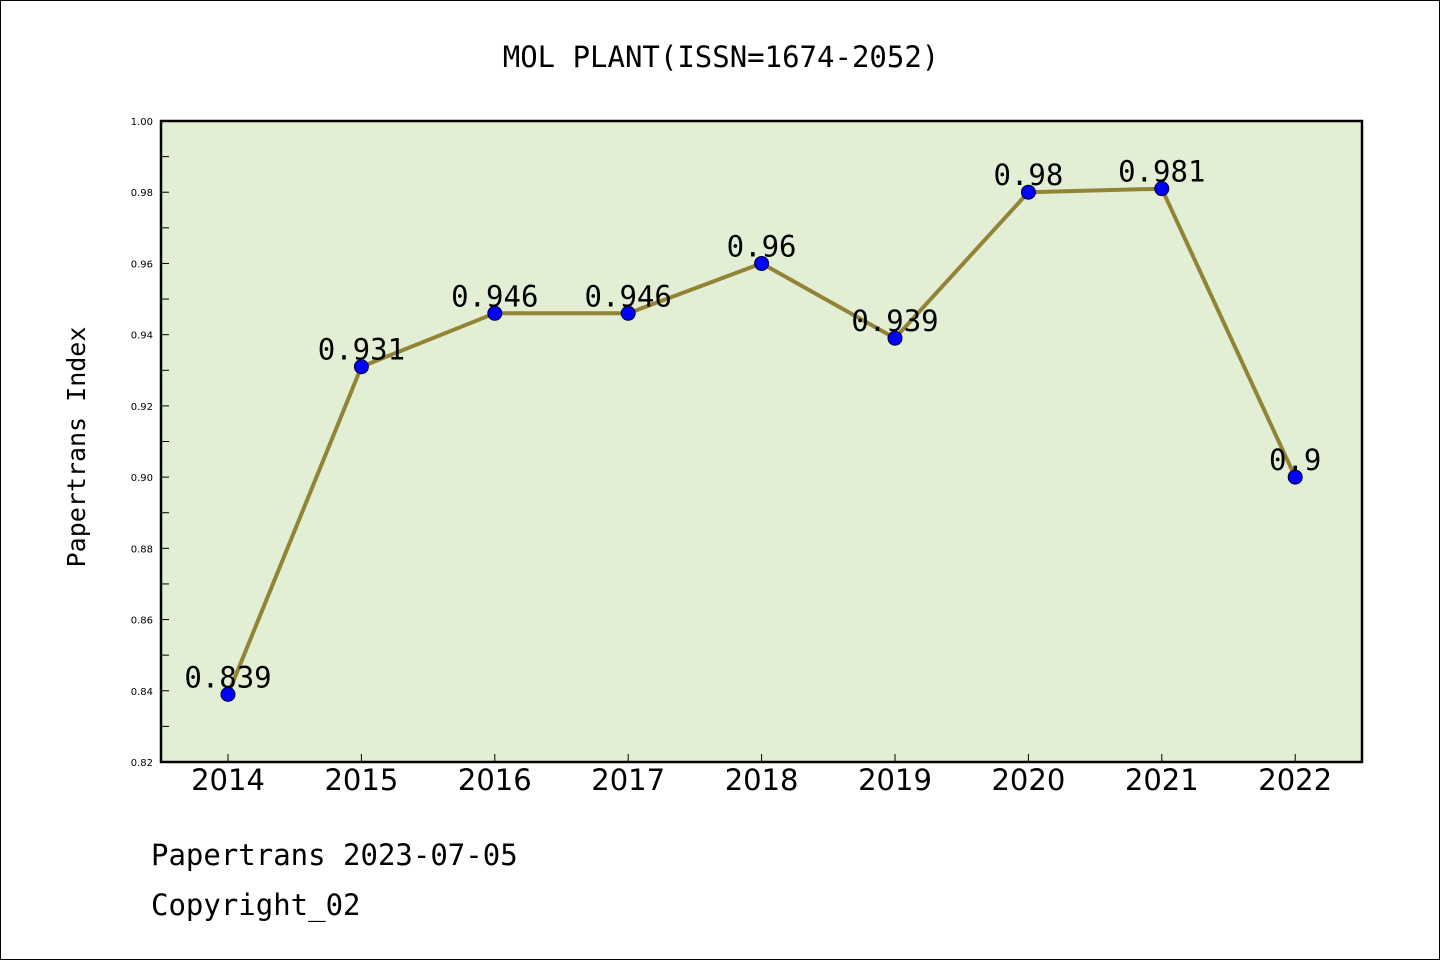  What do you see at coordinates (721, 57) in the screenshot?
I see `chart-title: MOL PLANT(ISSN=1674-2052)` at bounding box center [721, 57].